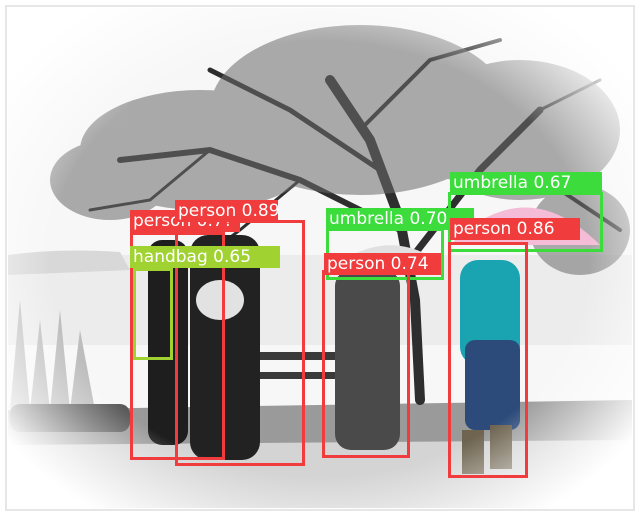  Describe the element at coordinates (153, 314) in the screenshot. I see `handbag-box` at that location.